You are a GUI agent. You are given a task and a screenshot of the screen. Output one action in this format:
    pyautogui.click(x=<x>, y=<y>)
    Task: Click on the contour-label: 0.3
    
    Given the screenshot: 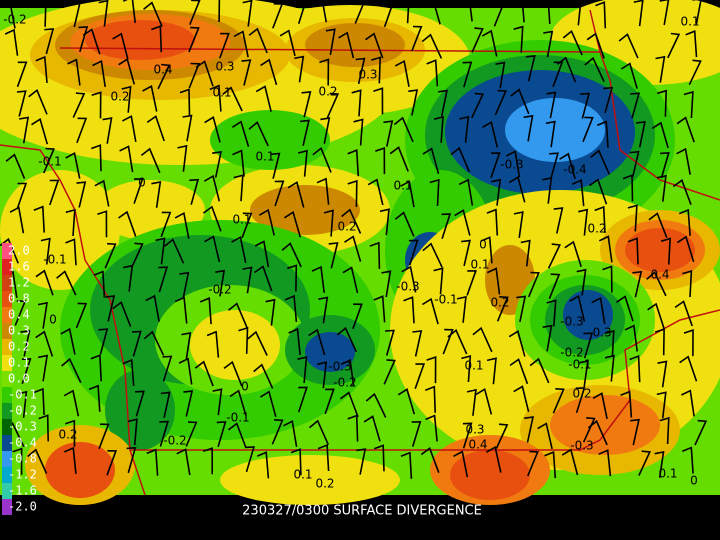 What is the action you would take?
    pyautogui.click(x=367, y=75)
    